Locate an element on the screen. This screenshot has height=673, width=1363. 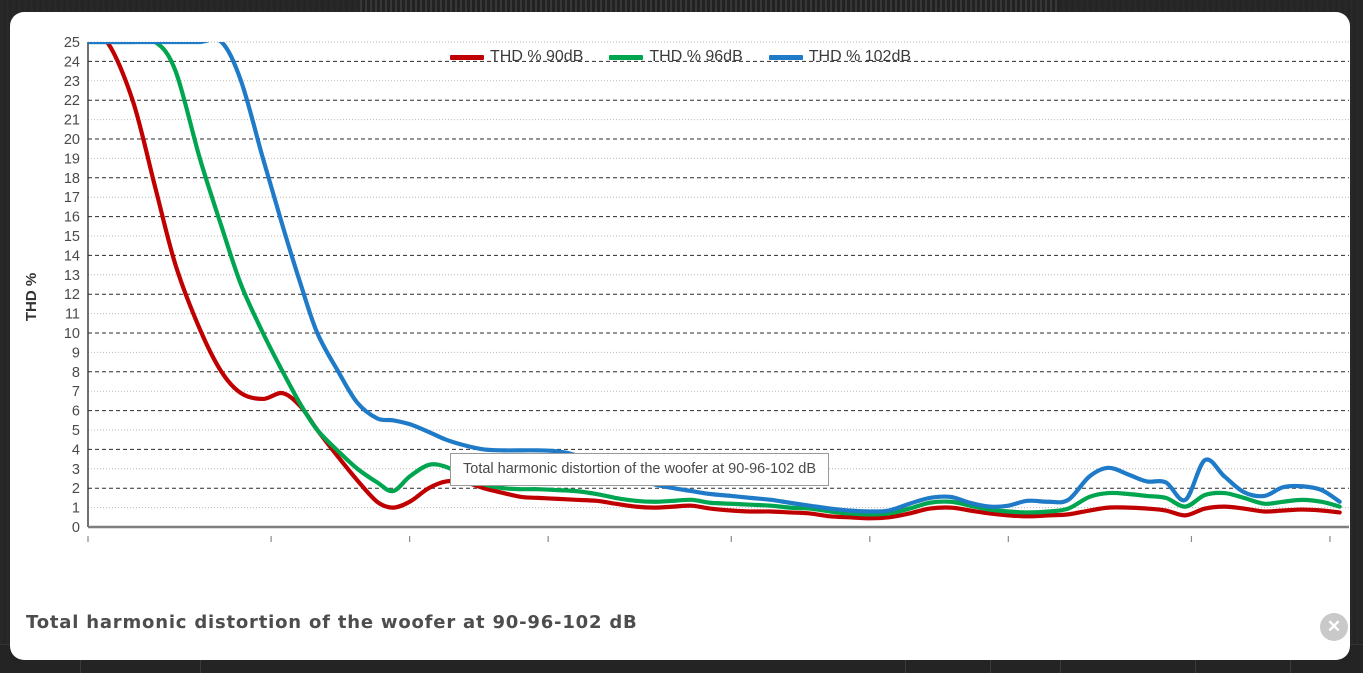
y-axis-tick-label: 1 is located at coordinates (76, 509).